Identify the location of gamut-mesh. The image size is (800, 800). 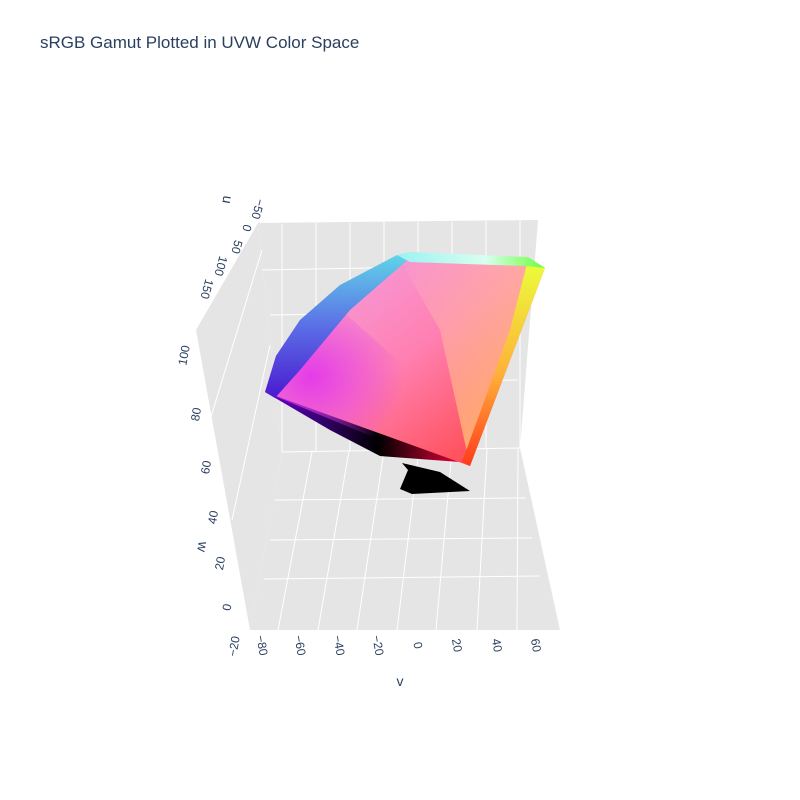
(405, 359).